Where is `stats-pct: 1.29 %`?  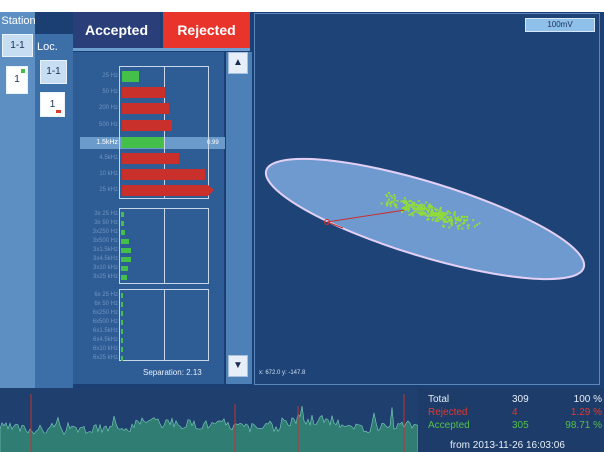
stats-pct: 1.29 % is located at coordinates (586, 412).